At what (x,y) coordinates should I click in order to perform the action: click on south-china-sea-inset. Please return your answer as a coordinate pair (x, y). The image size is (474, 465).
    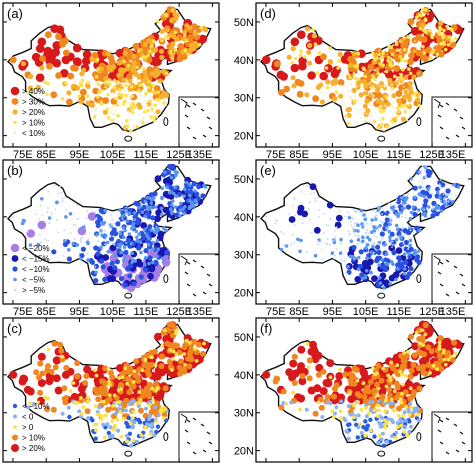
    Looking at the image, I should click on (452, 279).